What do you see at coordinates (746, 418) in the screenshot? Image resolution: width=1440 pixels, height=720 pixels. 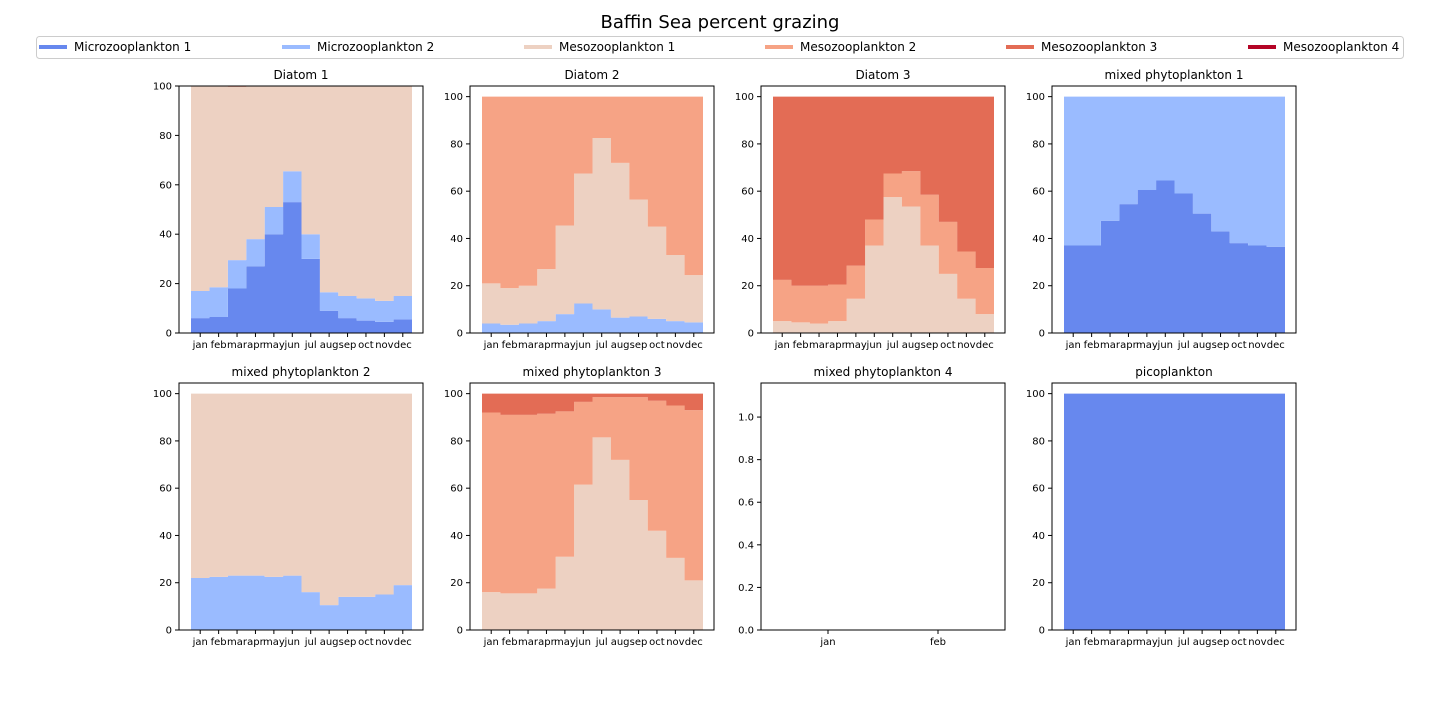 I see `y-tick-label: 1.0` at bounding box center [746, 418].